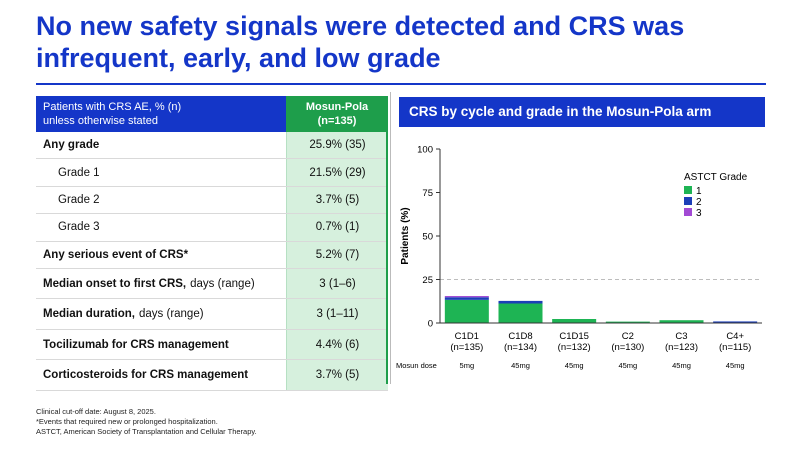  I want to click on x-tick-label-line: (n=135), so click(466, 347).